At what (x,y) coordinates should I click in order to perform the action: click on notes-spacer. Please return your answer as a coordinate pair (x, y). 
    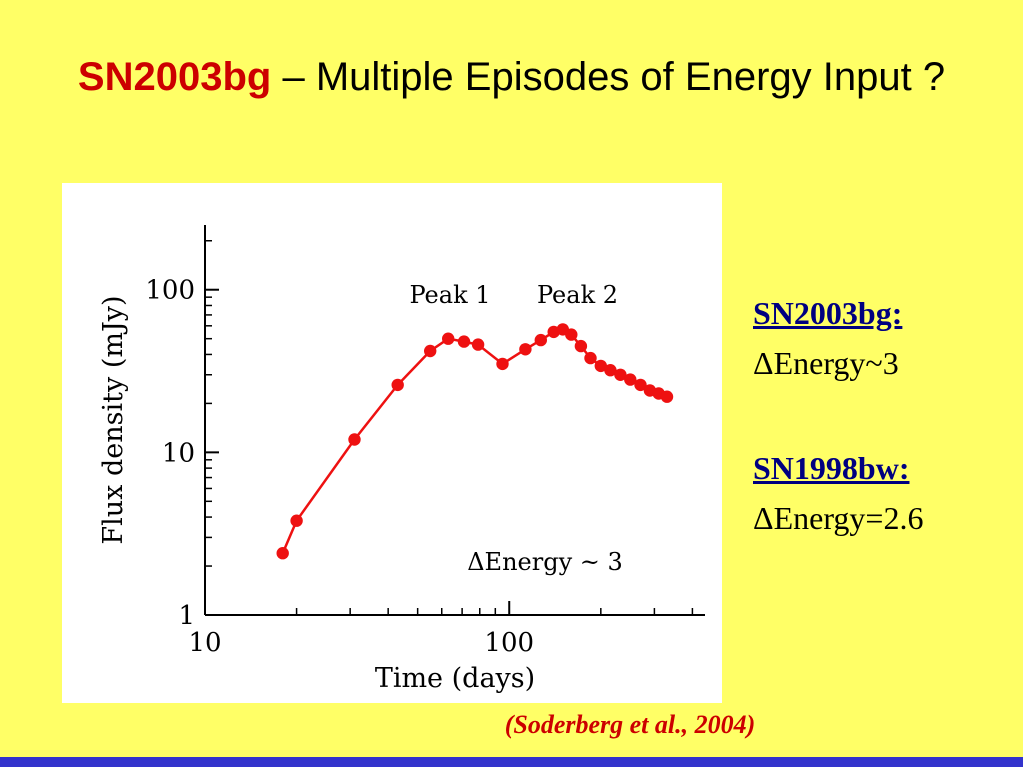
    Looking at the image, I should click on (838, 415).